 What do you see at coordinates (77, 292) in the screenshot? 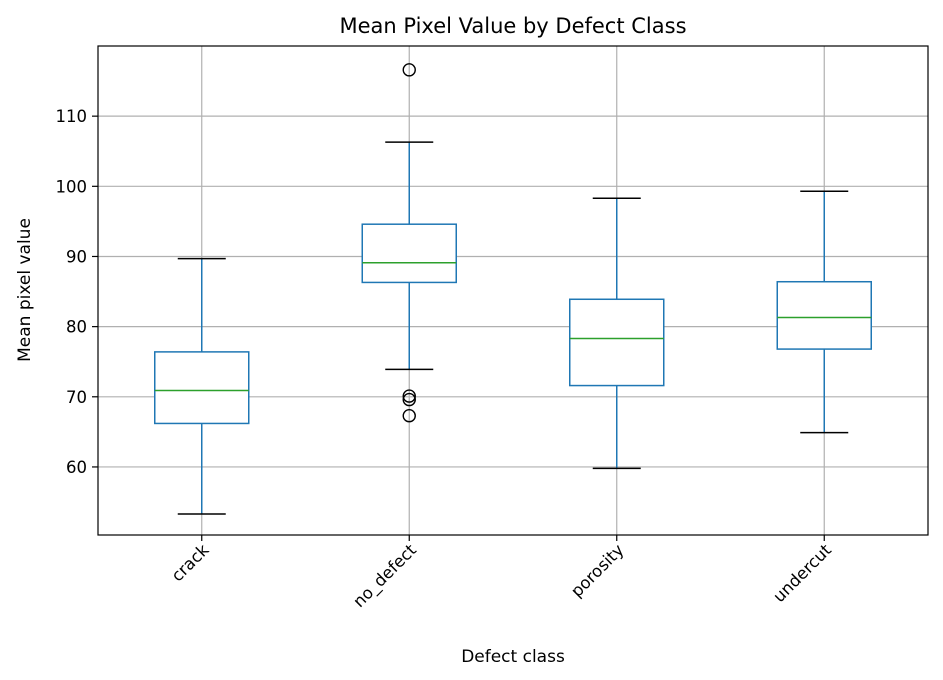
I see `y-axis-ticks: 60 70 80 90 100 110` at bounding box center [77, 292].